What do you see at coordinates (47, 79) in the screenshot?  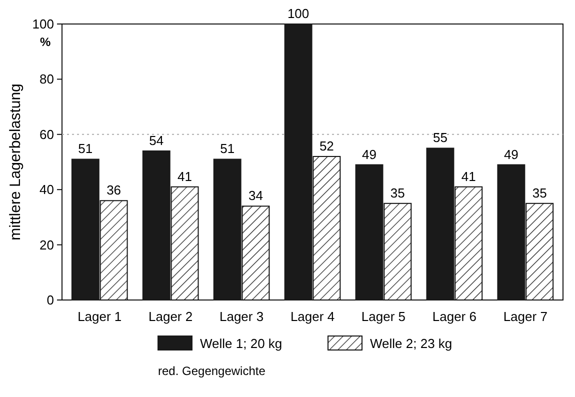 I see `y-tick-label: 80` at bounding box center [47, 79].